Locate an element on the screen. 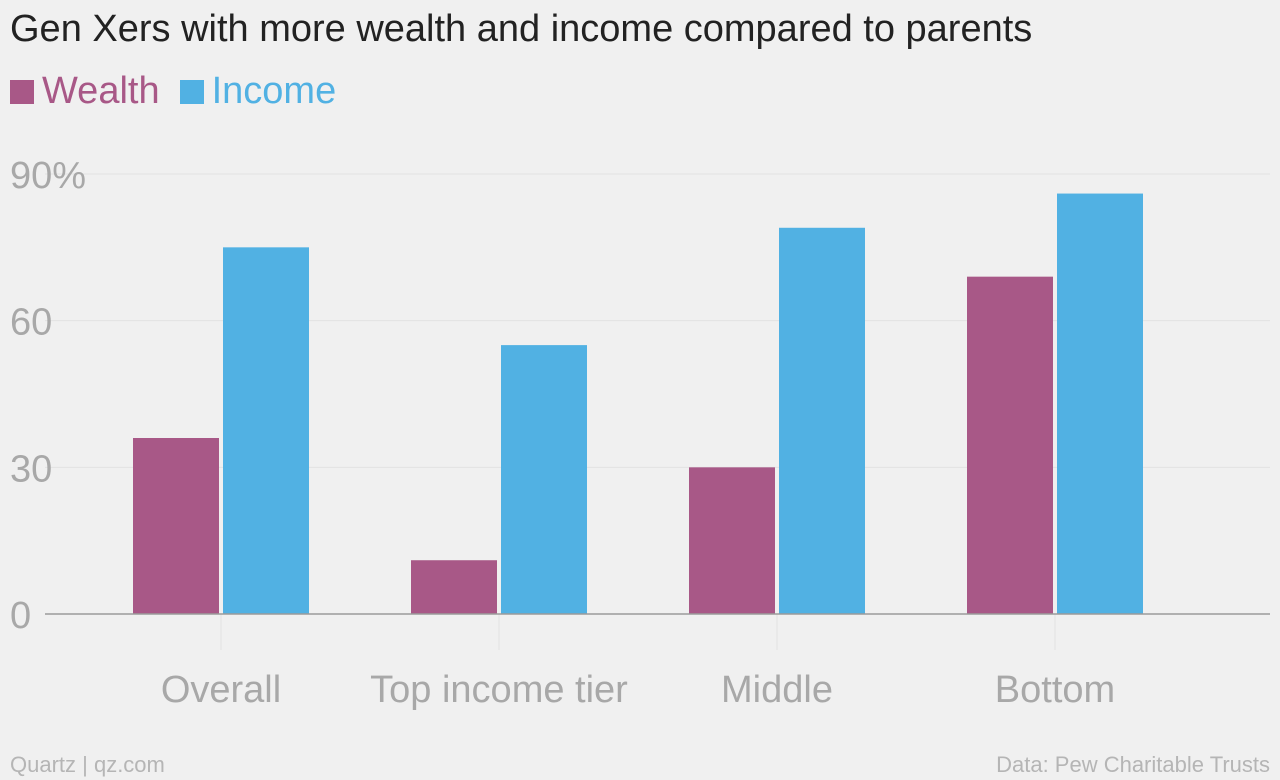 This screenshot has width=1280, height=780. y-tick-label: 30 is located at coordinates (31, 469).